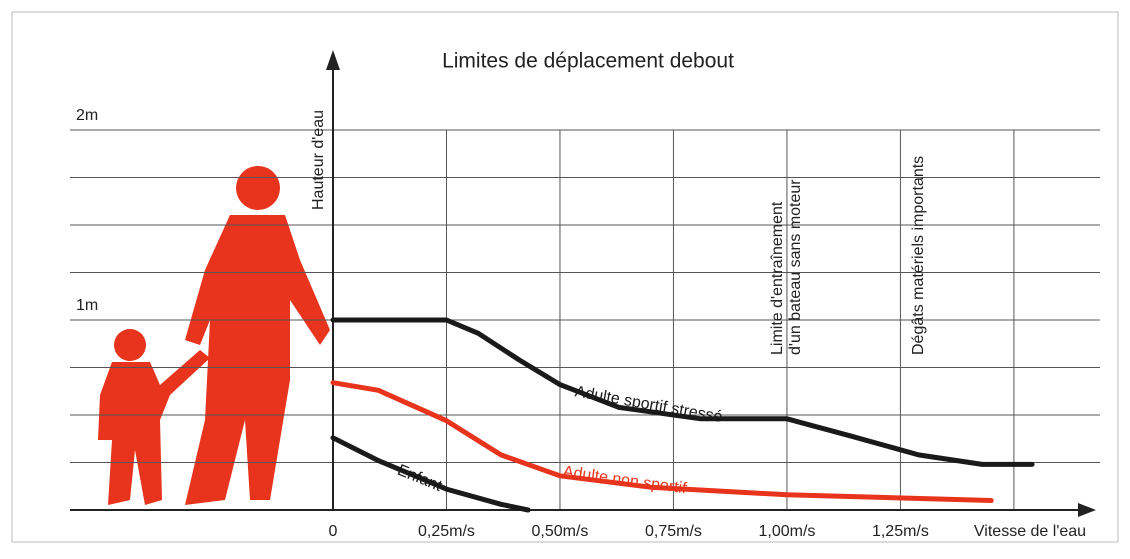 Image resolution: width=1130 pixels, height=559 pixels. I want to click on x-tick-label: 0,75m/s, so click(673, 531).